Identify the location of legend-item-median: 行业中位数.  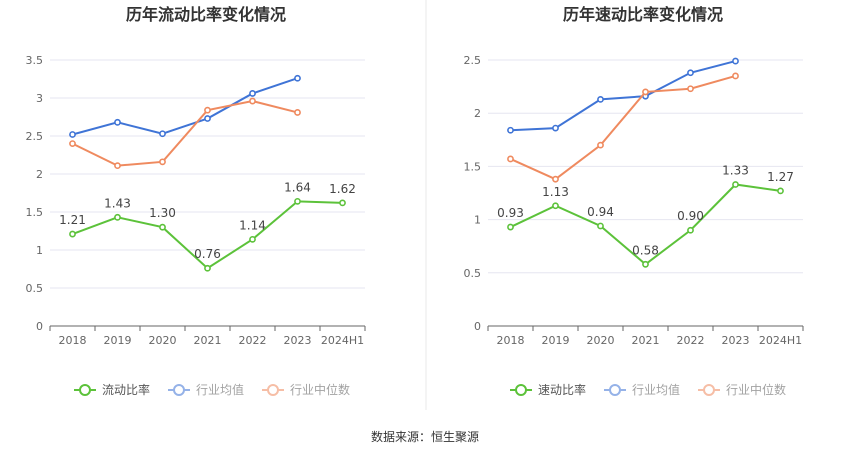
(306, 389).